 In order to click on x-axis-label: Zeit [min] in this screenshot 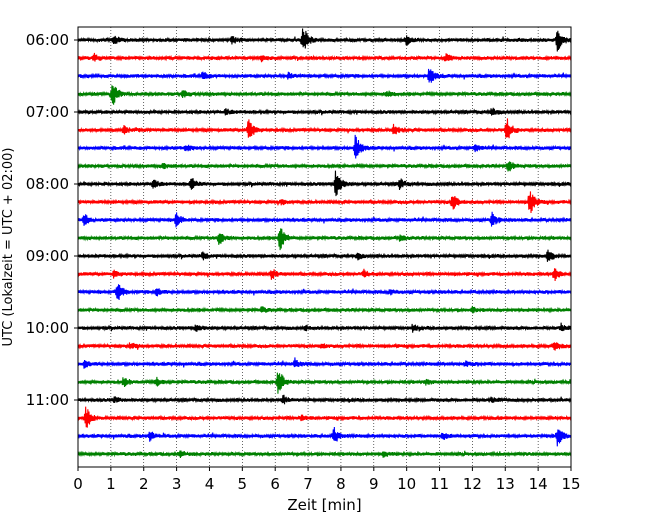, I will do `click(324, 505)`.